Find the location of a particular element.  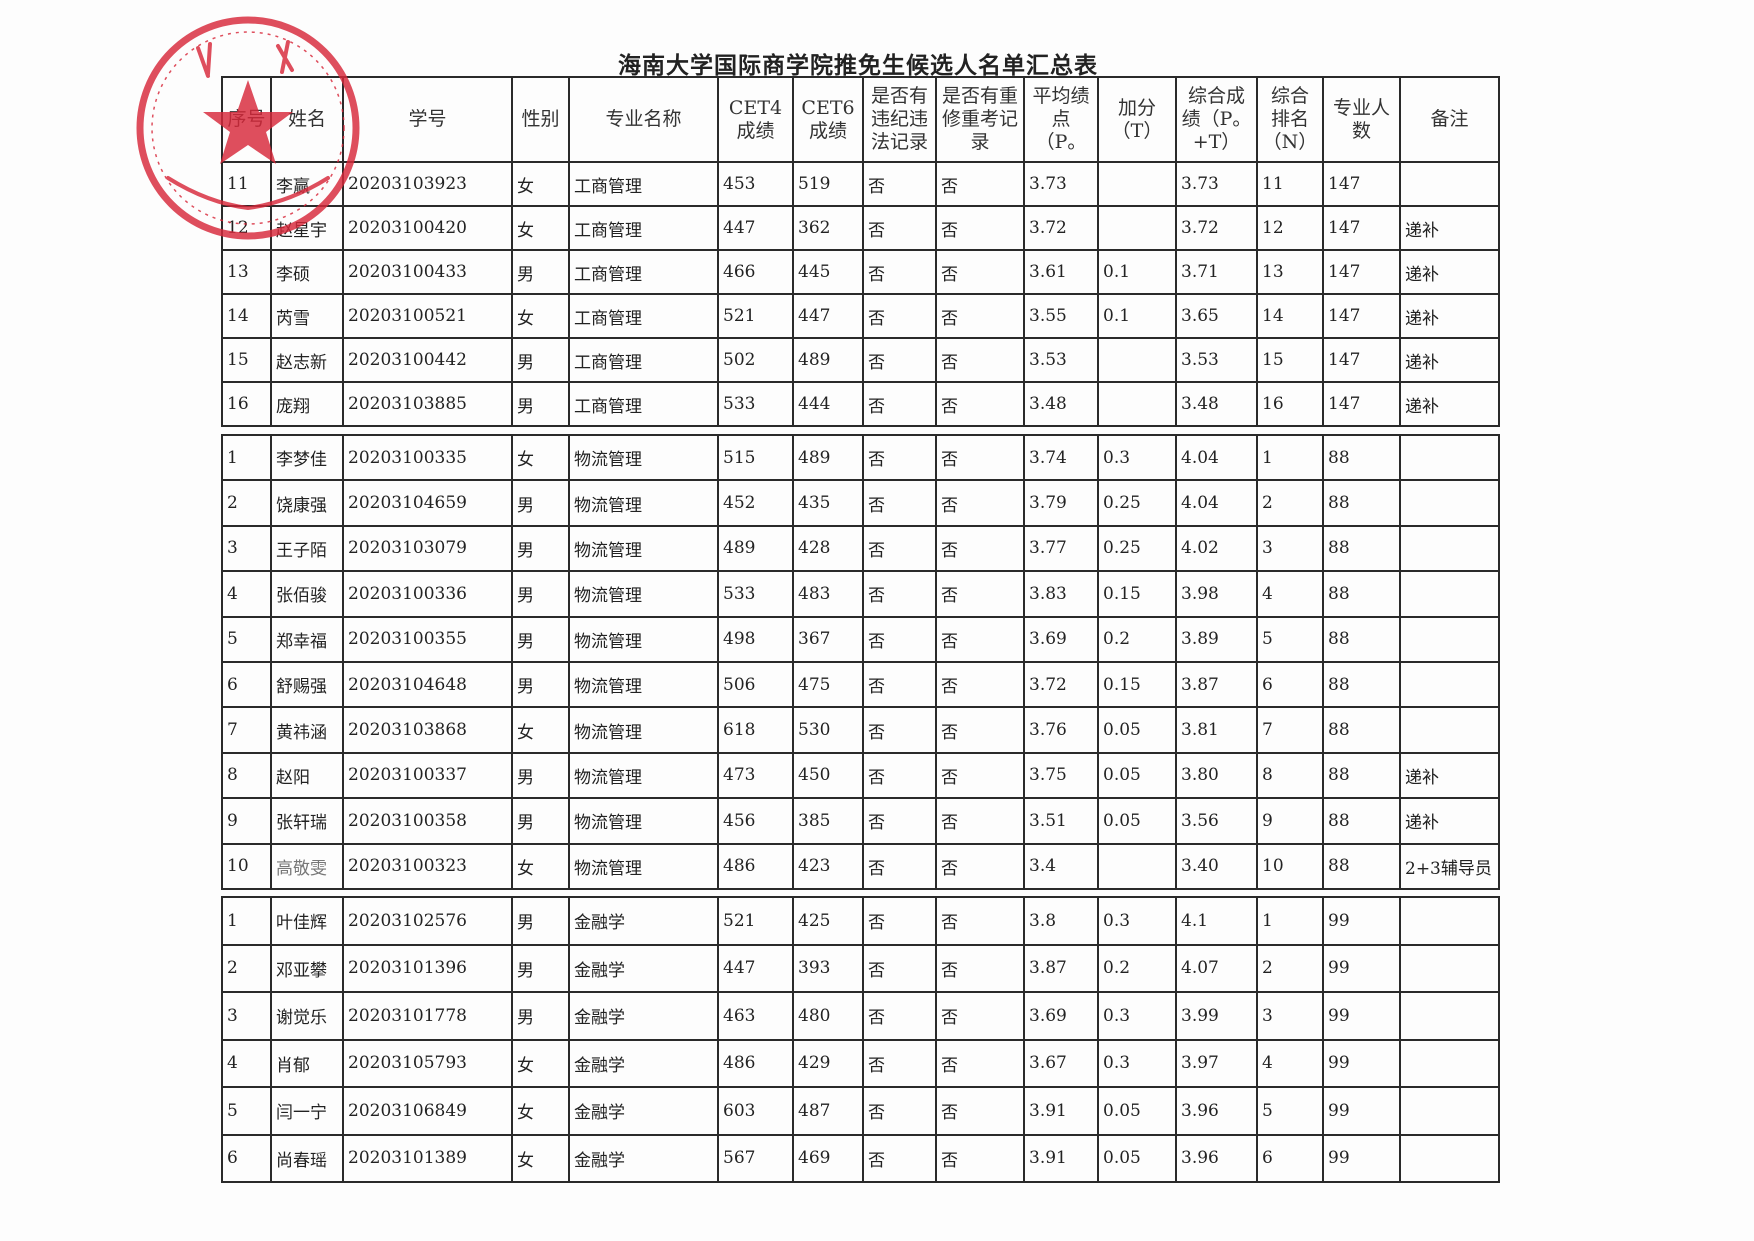

table-row: 4 肖郁 20203105793 女金融学 486 429 否否 3.67 0.3 3.97 4 99 is located at coordinates (860, 1063).